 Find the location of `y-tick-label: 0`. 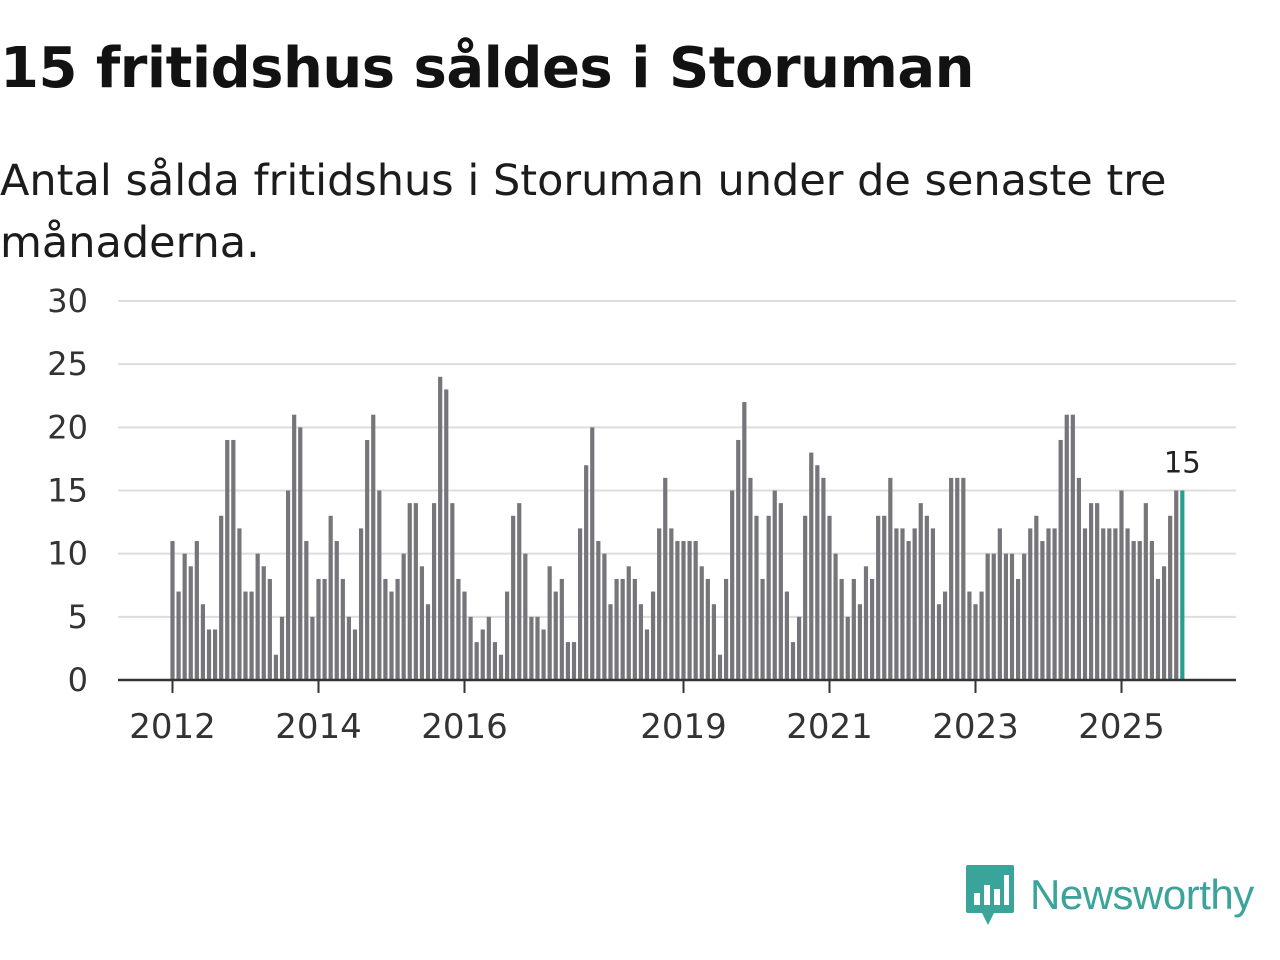

y-tick-label: 0 is located at coordinates (78, 680).